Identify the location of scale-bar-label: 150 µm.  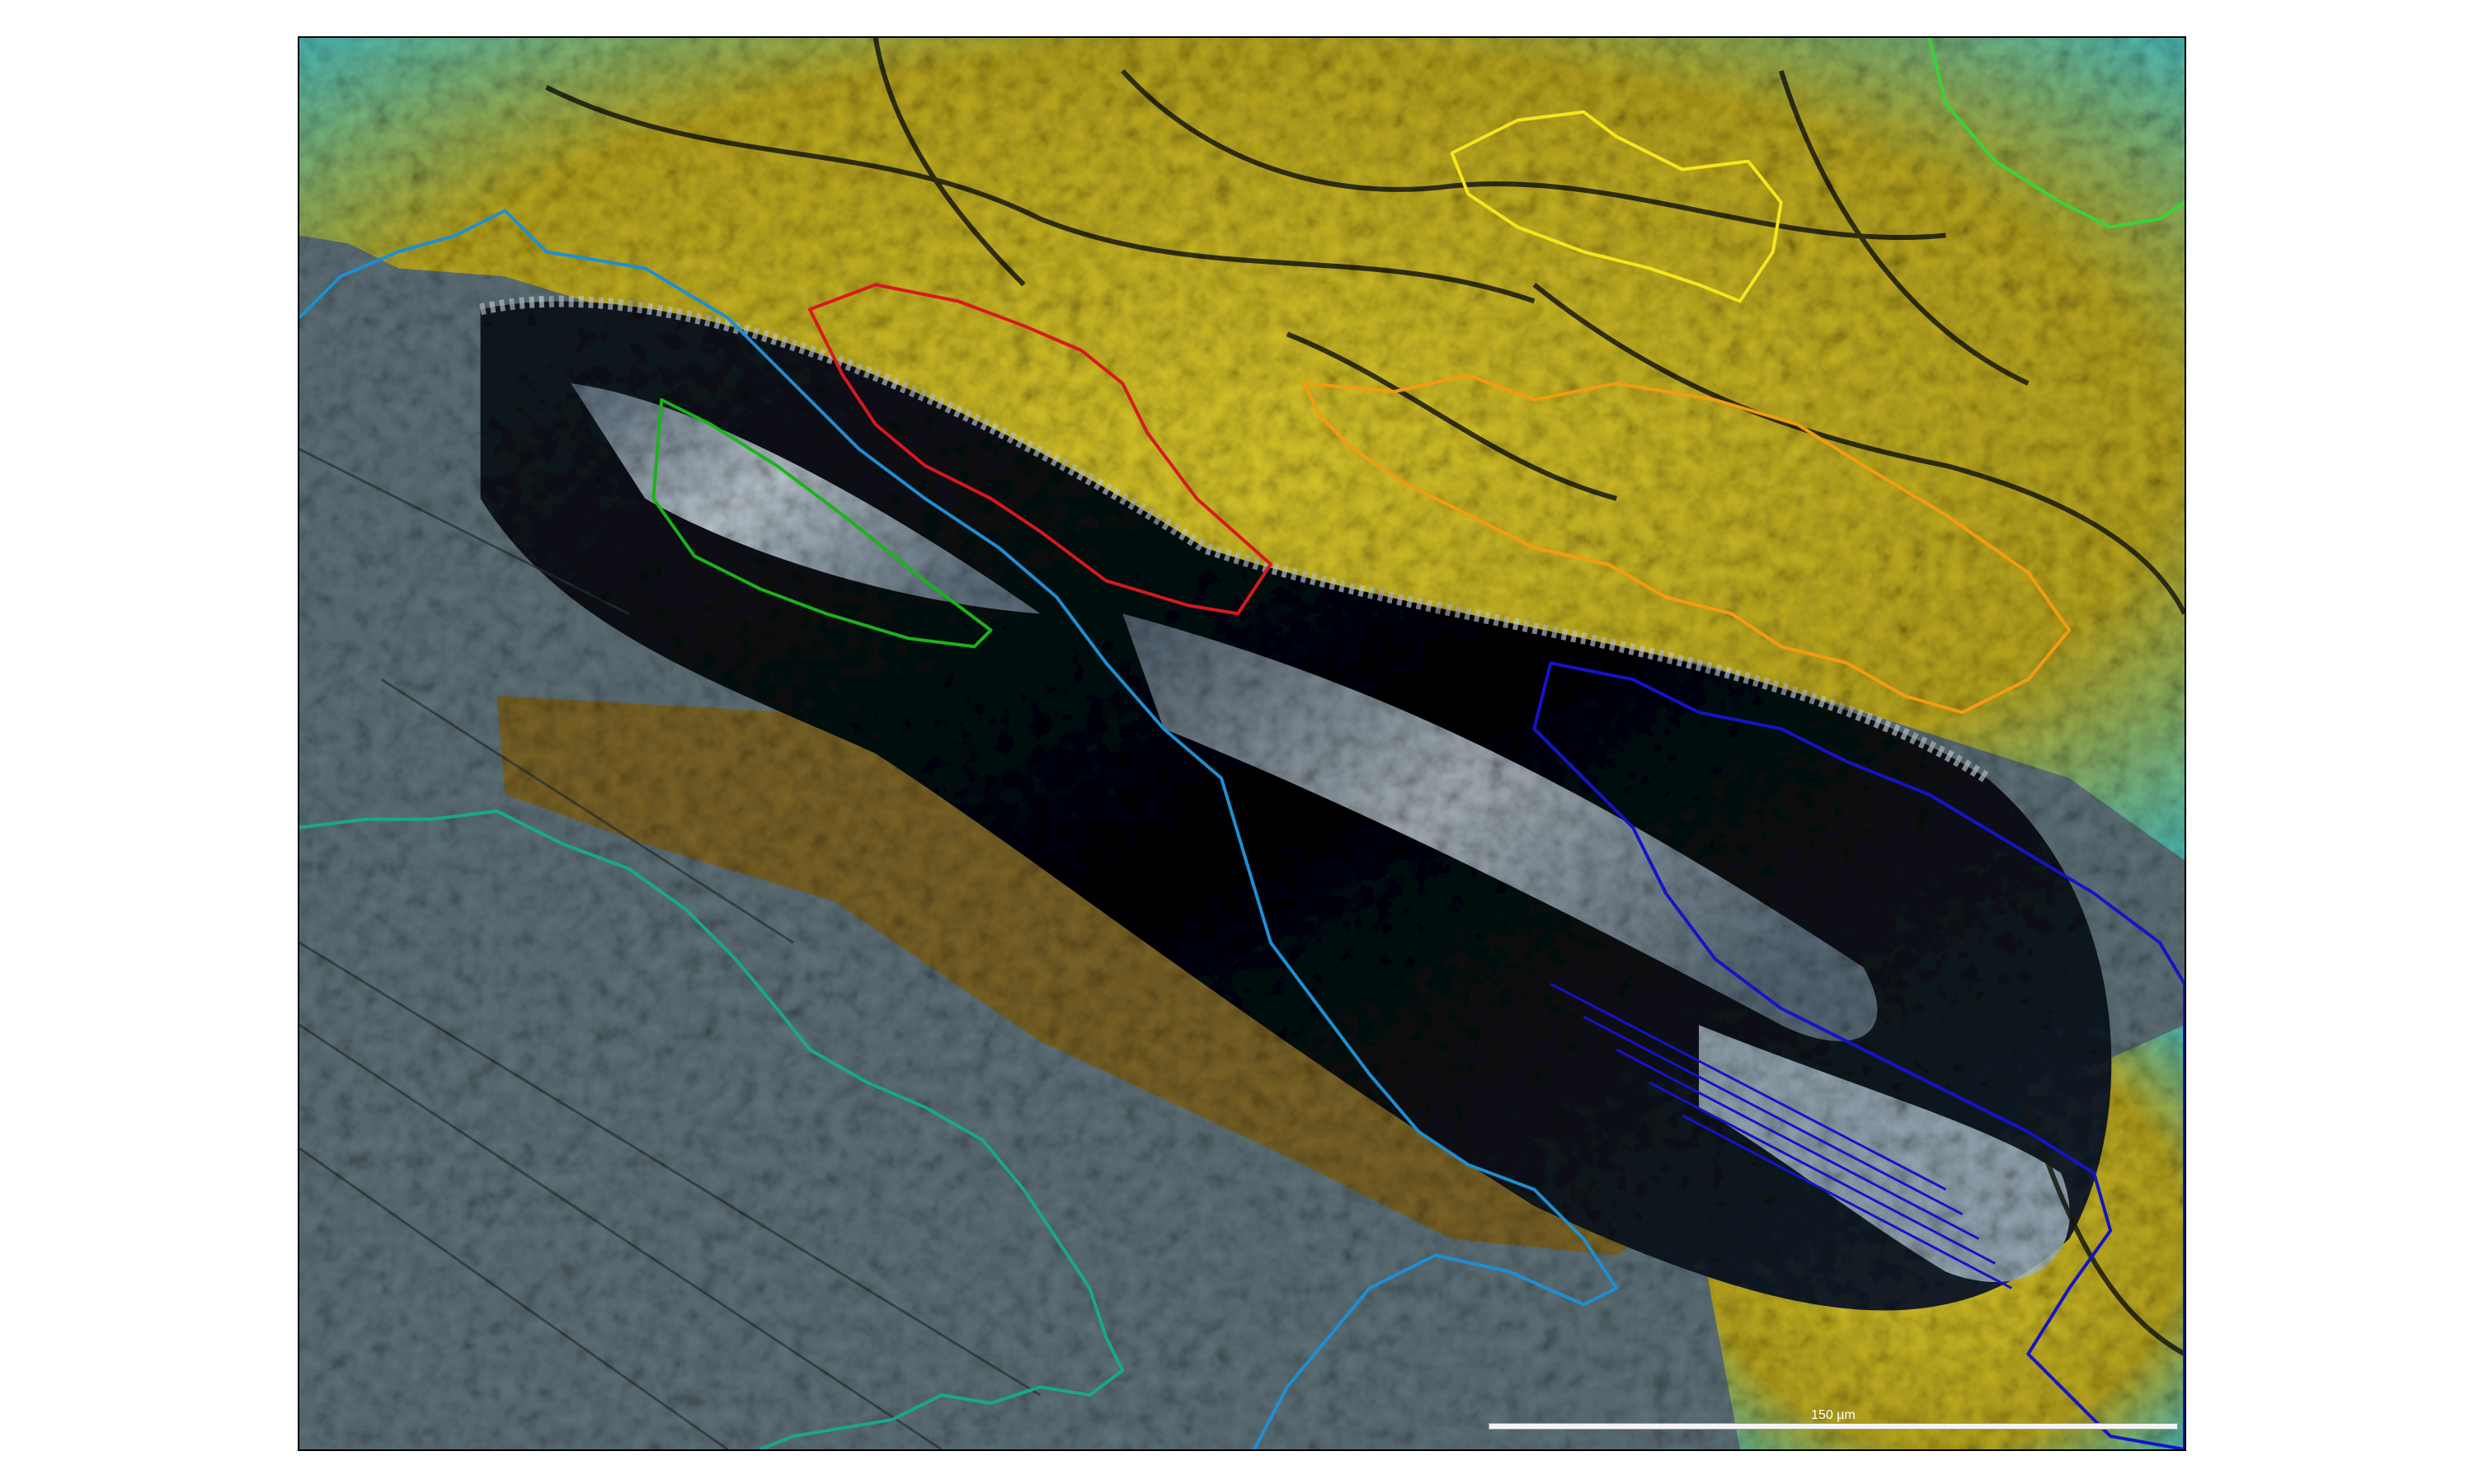
(1833, 1415).